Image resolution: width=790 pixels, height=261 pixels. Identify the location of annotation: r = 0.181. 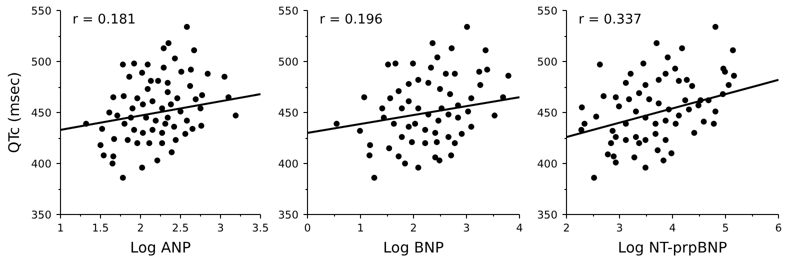
(104, 20).